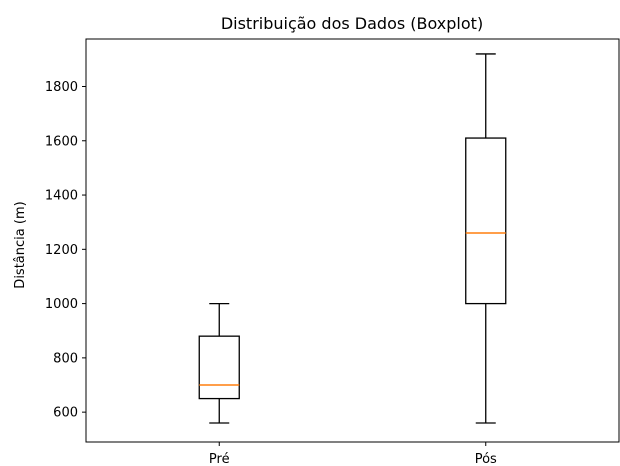  What do you see at coordinates (352, 23) in the screenshot?
I see `chart-title: Distribuição dos Dados (Boxplot)` at bounding box center [352, 23].